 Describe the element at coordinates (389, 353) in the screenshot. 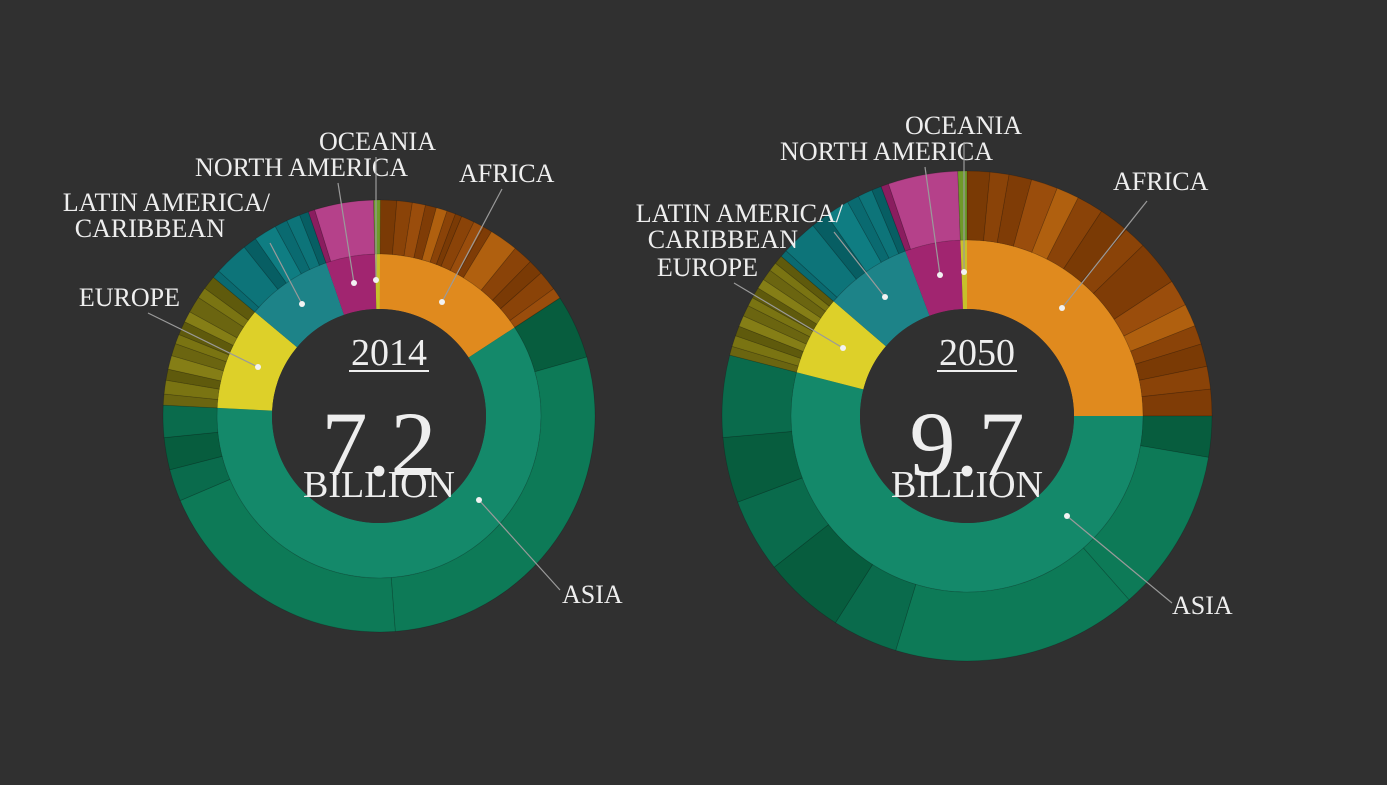

I see `chart-year: 2014` at that location.